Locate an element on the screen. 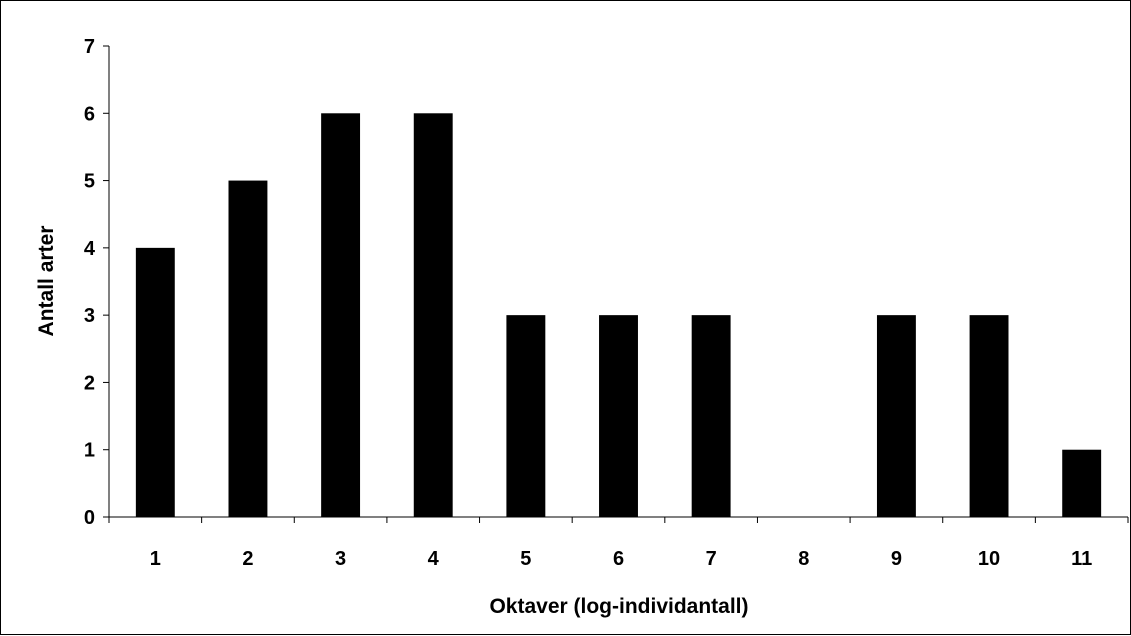 This screenshot has height=636, width=1131. y-tick-label: 7 is located at coordinates (89, 47).